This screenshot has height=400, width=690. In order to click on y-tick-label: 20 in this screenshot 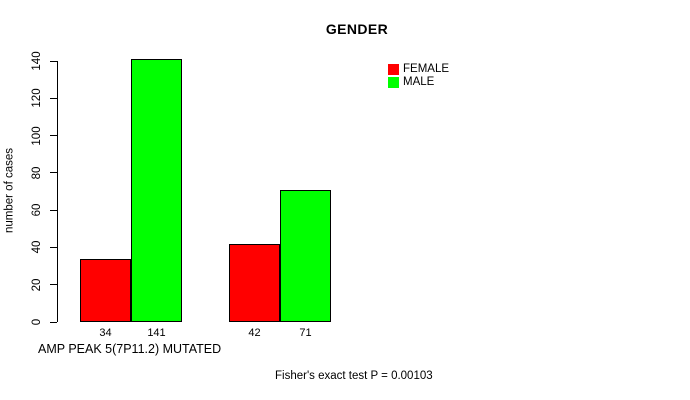, I will do `click(37, 285)`.